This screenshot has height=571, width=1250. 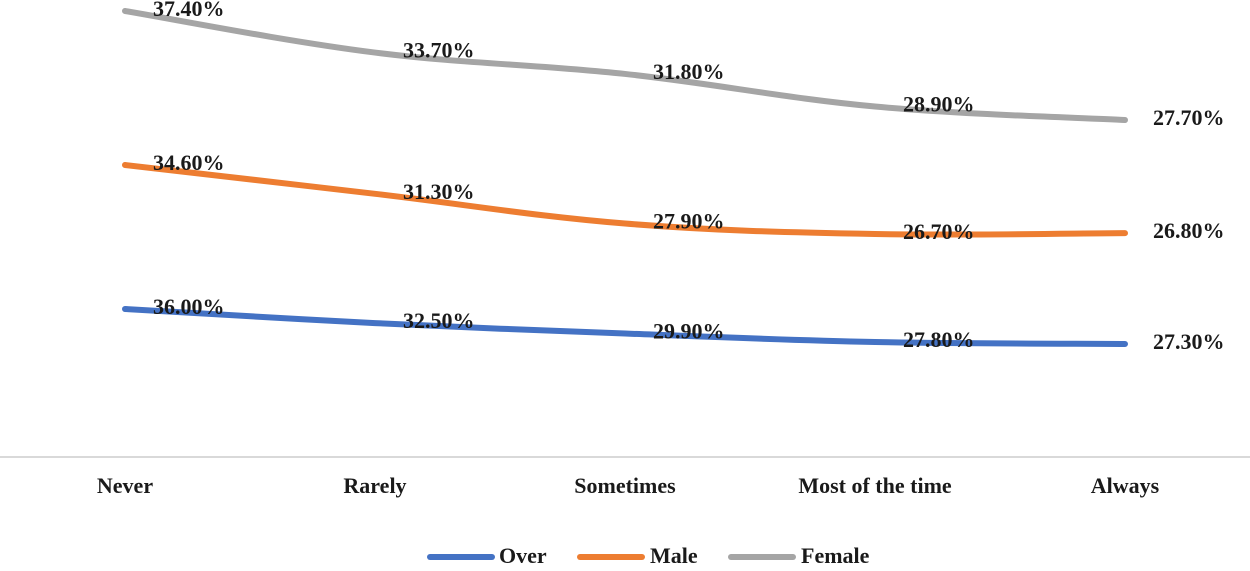 What do you see at coordinates (689, 221) in the screenshot?
I see `data-label-male-2: 27.90%` at bounding box center [689, 221].